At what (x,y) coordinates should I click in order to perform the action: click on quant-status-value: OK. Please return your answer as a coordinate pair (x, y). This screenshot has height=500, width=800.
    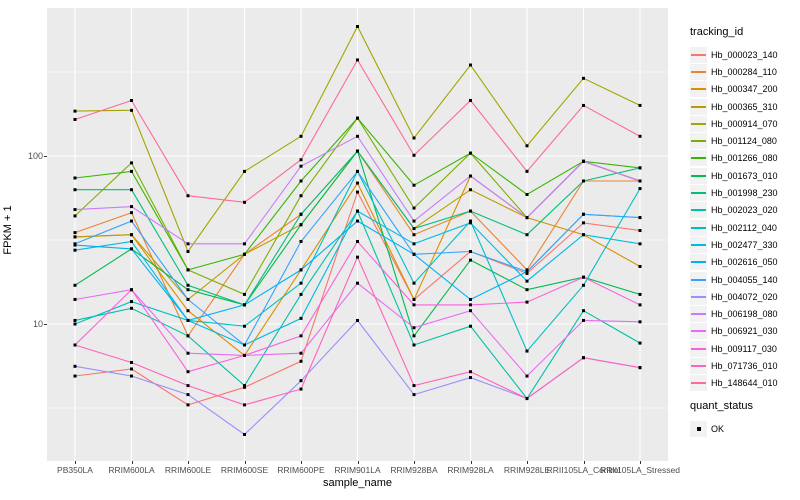
    Looking at the image, I should click on (718, 428).